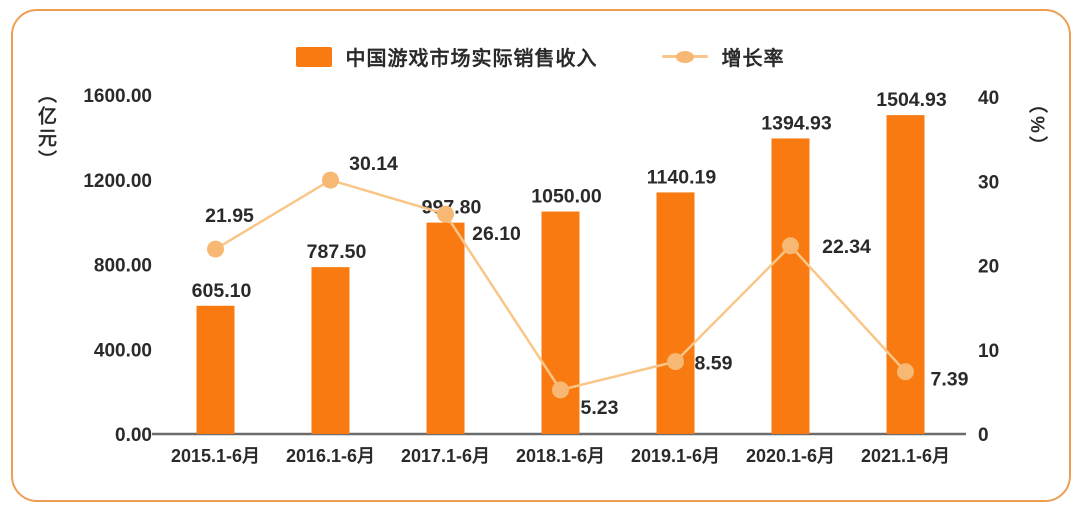 This screenshot has width=1080, height=517. Describe the element at coordinates (330, 456) in the screenshot. I see `x-axis-label: 2016.1-6月` at that location.